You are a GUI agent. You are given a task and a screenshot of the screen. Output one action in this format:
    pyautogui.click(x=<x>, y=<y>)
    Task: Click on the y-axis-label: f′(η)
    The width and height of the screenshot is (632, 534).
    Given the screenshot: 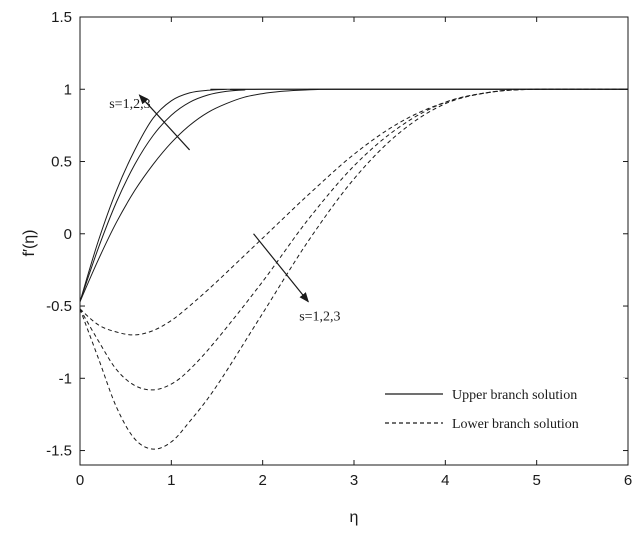 What is the action you would take?
    pyautogui.click(x=29, y=243)
    